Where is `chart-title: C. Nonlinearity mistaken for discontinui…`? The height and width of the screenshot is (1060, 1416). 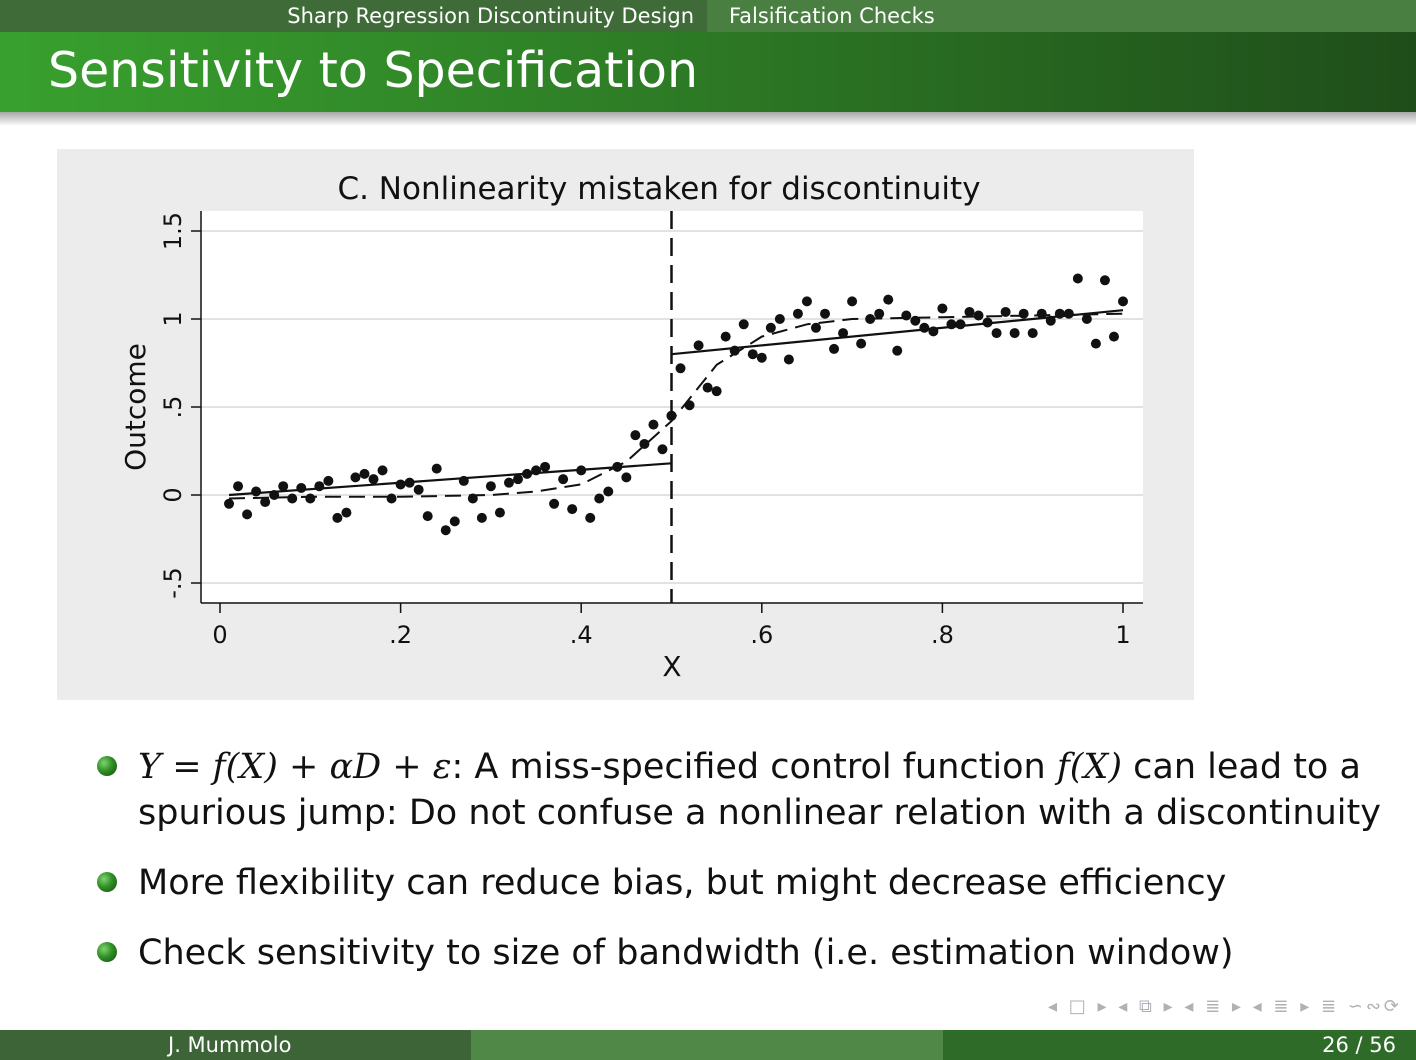 chart-title: C. Nonlinearity mistaken for discontinui… is located at coordinates (658, 189).